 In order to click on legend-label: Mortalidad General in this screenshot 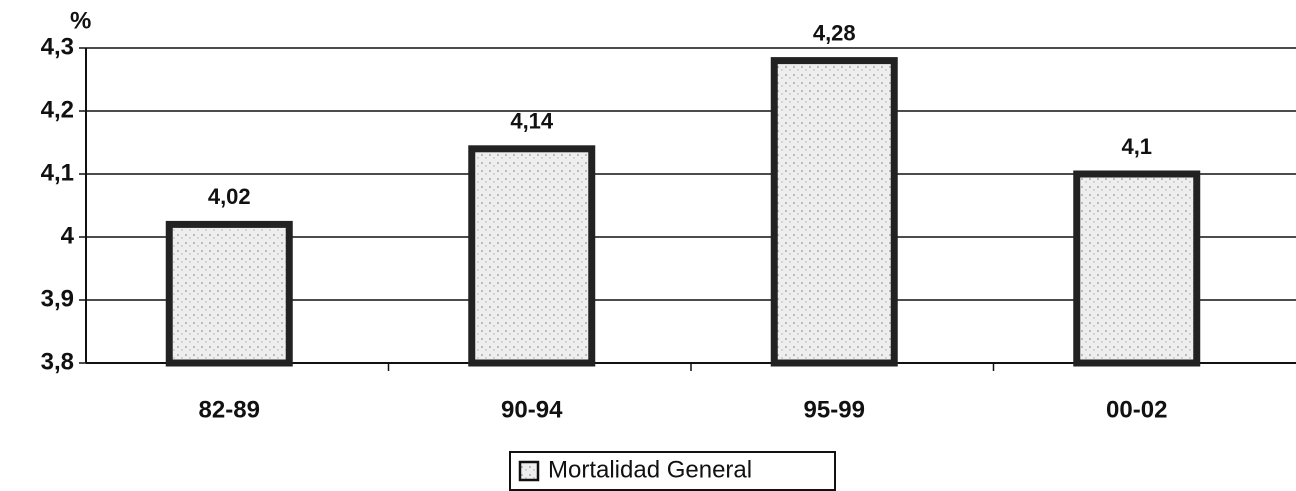, I will do `click(650, 469)`.